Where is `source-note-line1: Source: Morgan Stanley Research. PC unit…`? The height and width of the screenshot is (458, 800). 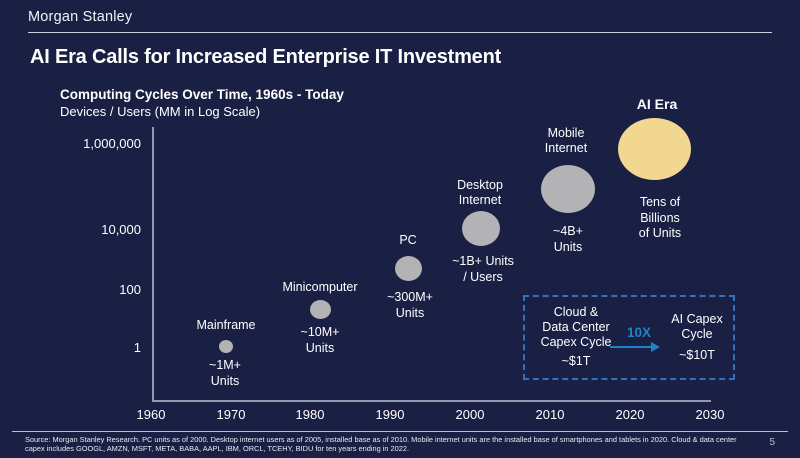
source-note-line1: Source: Morgan Stanley Research. PC unit… is located at coordinates (381, 439).